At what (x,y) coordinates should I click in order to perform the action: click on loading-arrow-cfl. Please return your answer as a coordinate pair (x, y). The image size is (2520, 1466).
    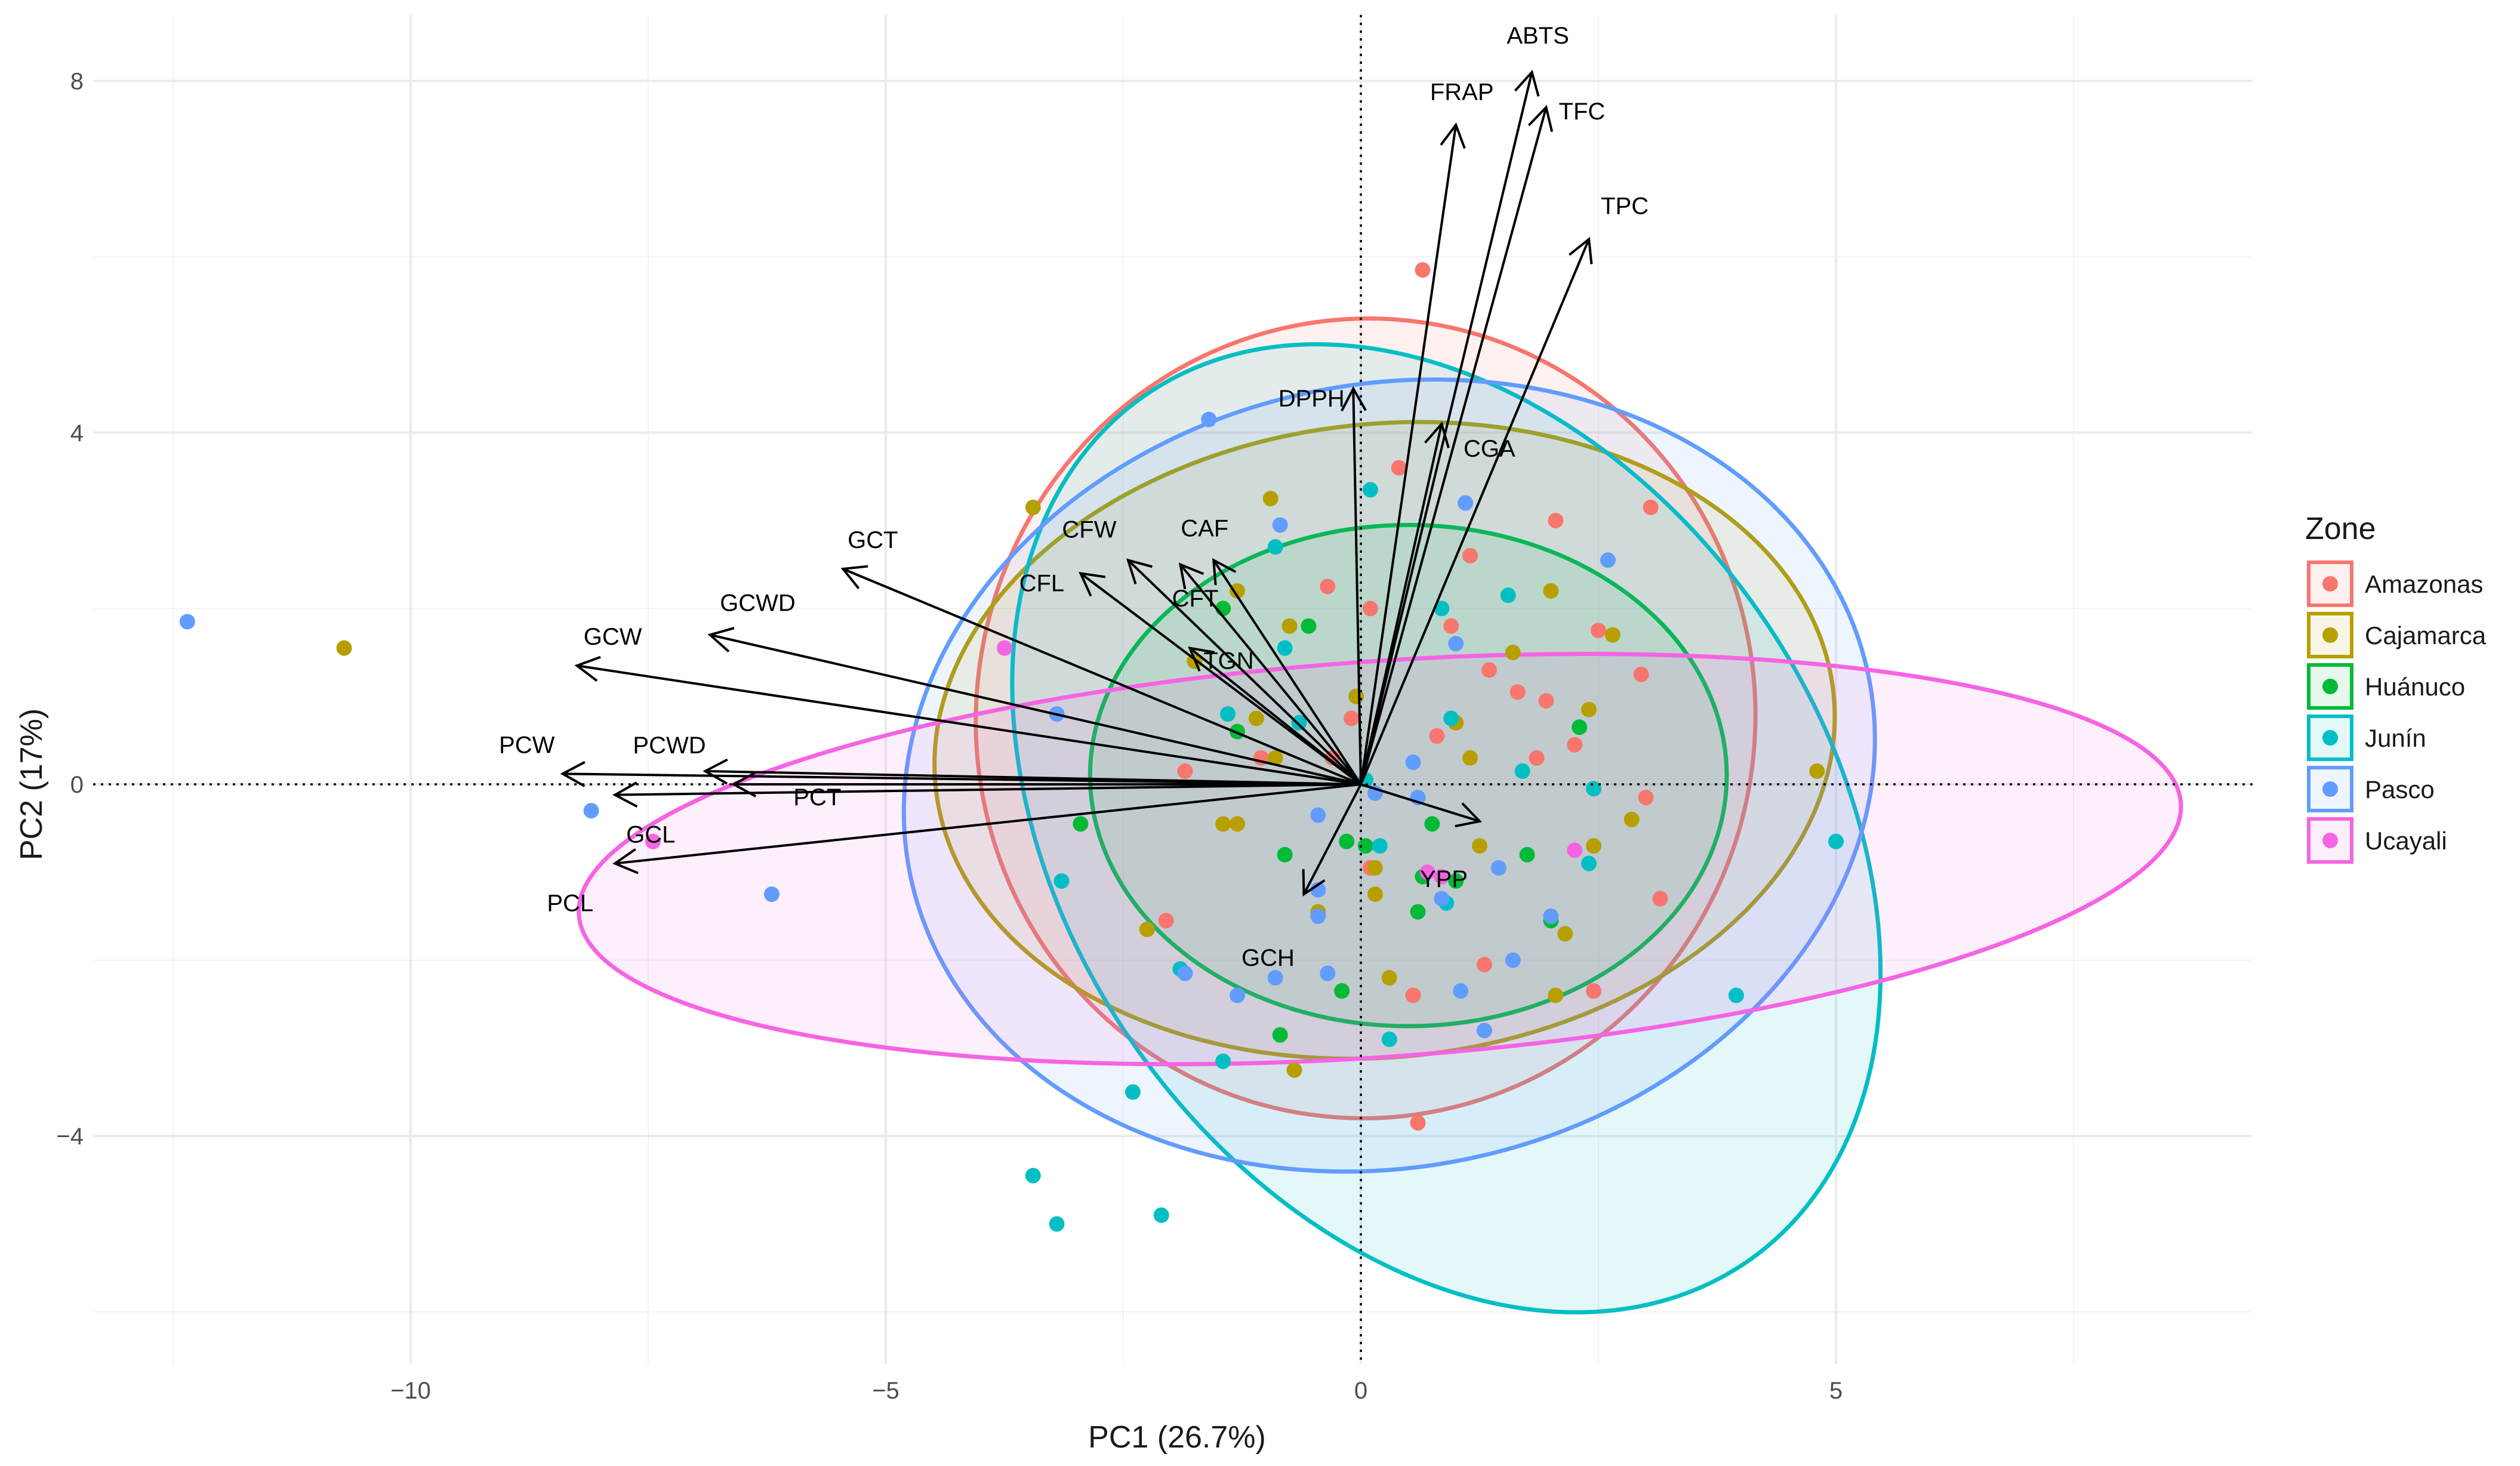
    Looking at the image, I should click on (1221, 679).